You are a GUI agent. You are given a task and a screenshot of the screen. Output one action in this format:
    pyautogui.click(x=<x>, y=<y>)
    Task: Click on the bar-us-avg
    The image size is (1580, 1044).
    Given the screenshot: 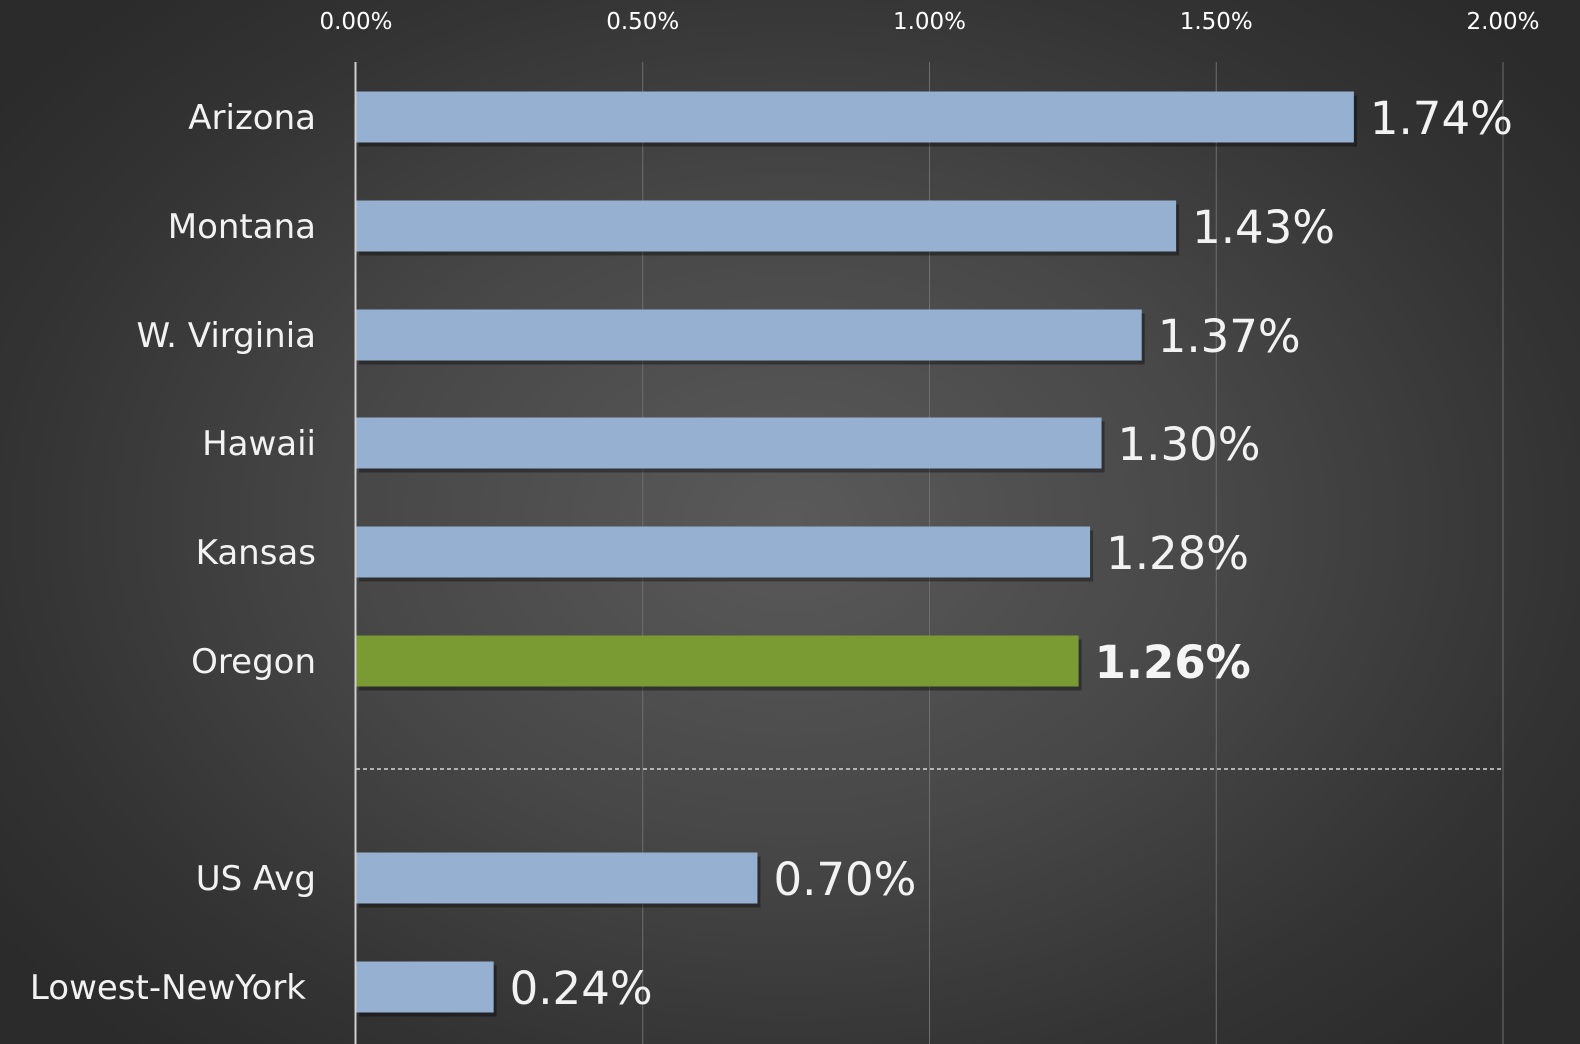 What is the action you would take?
    pyautogui.click(x=557, y=878)
    